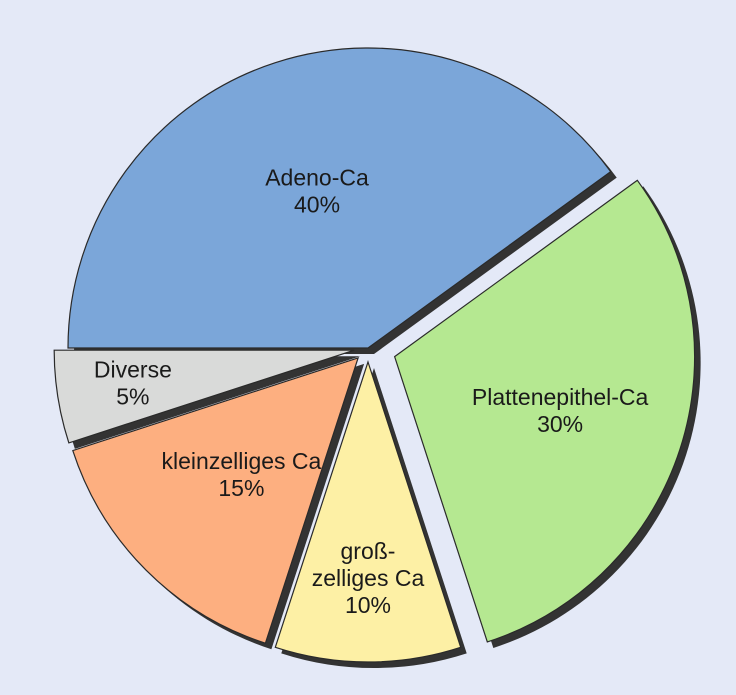 This screenshot has height=695, width=736. Describe the element at coordinates (242, 461) in the screenshot. I see `pie-slice-name: kleinzelliges Ca` at that location.